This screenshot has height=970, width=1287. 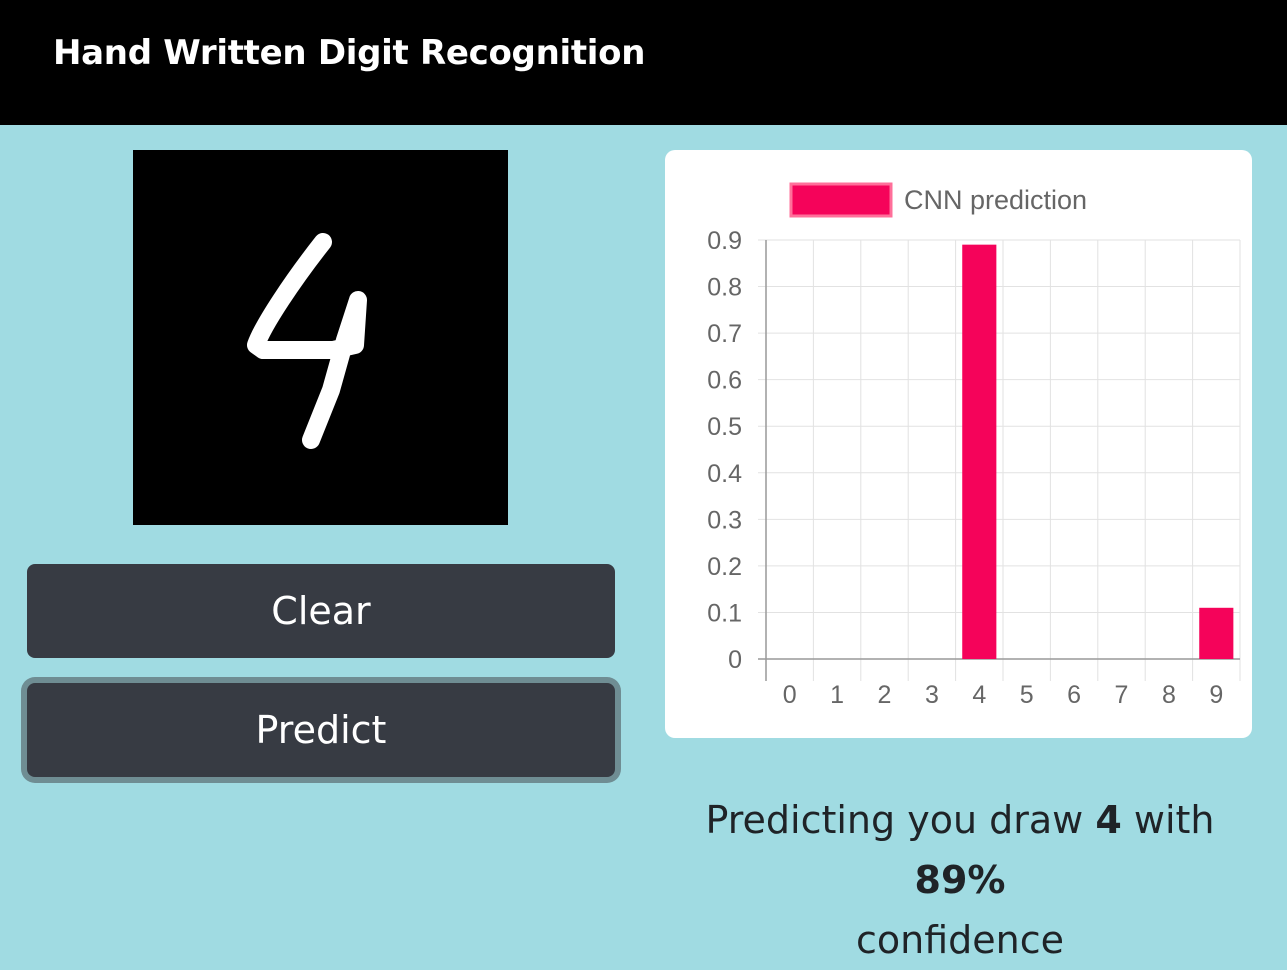 I want to click on confidence-value: 89%, so click(x=960, y=880).